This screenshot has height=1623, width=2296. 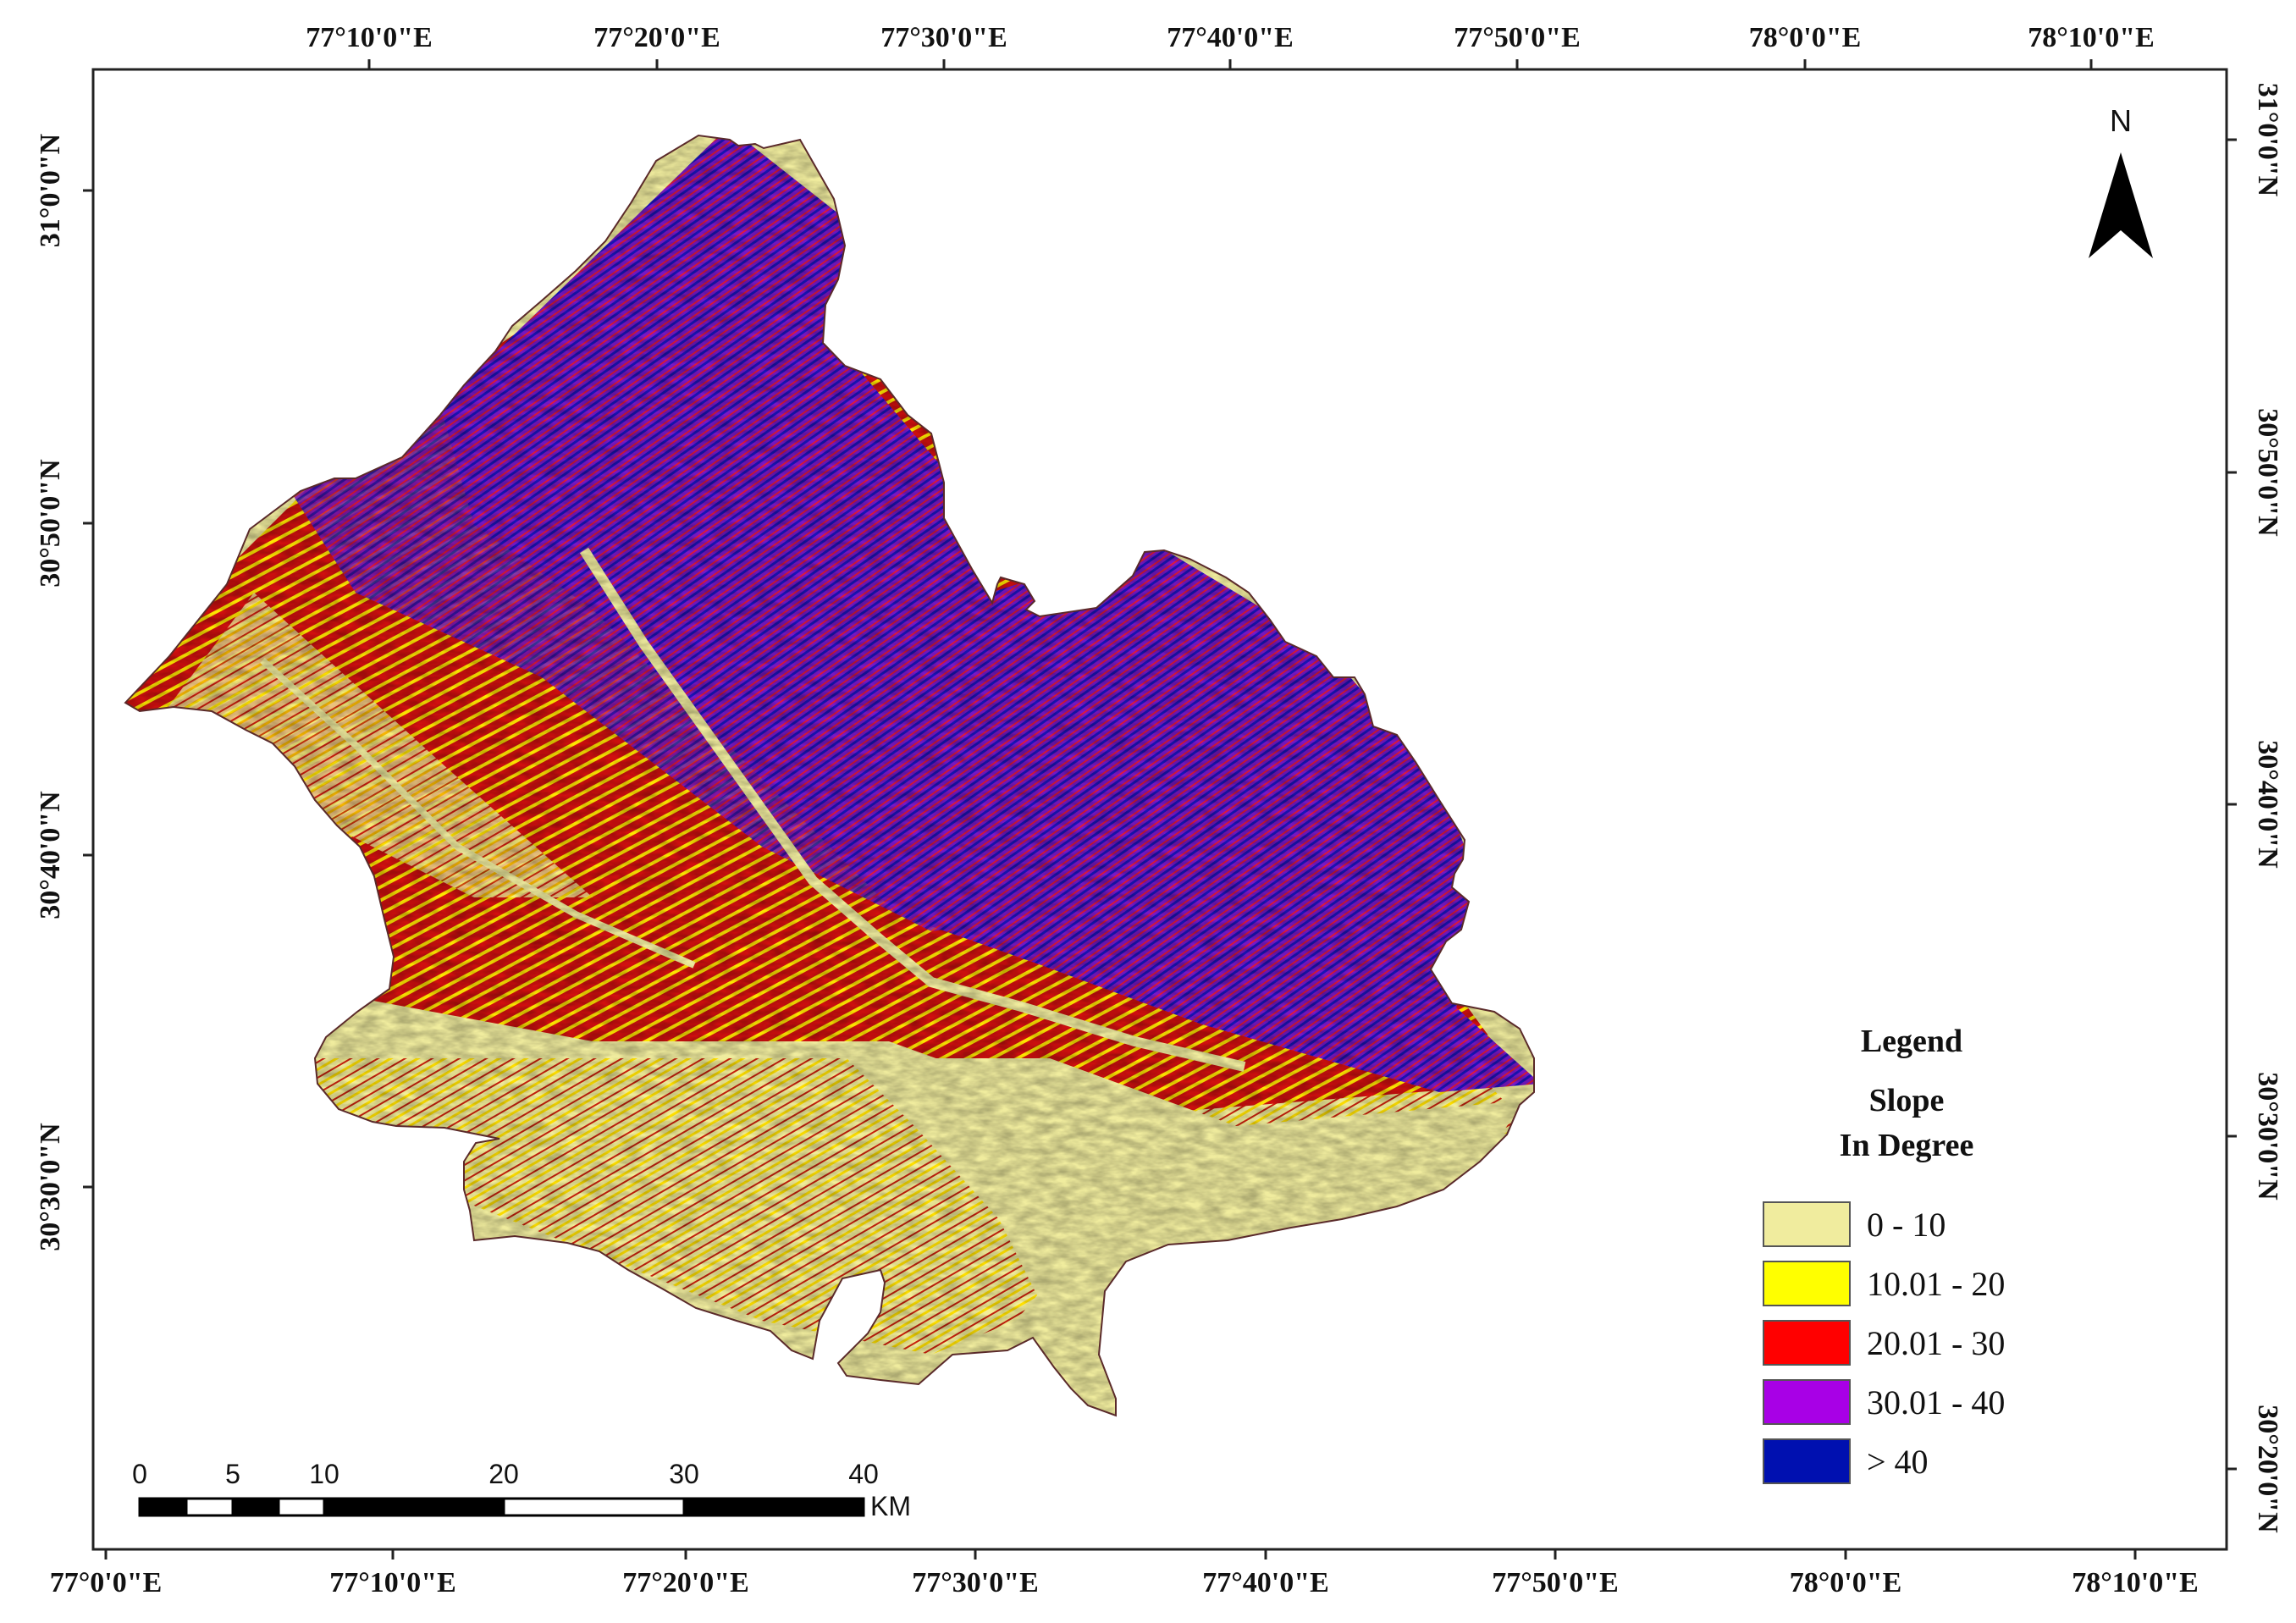 I want to click on right-tick-label: 31°0'0"N, so click(x=2267, y=140).